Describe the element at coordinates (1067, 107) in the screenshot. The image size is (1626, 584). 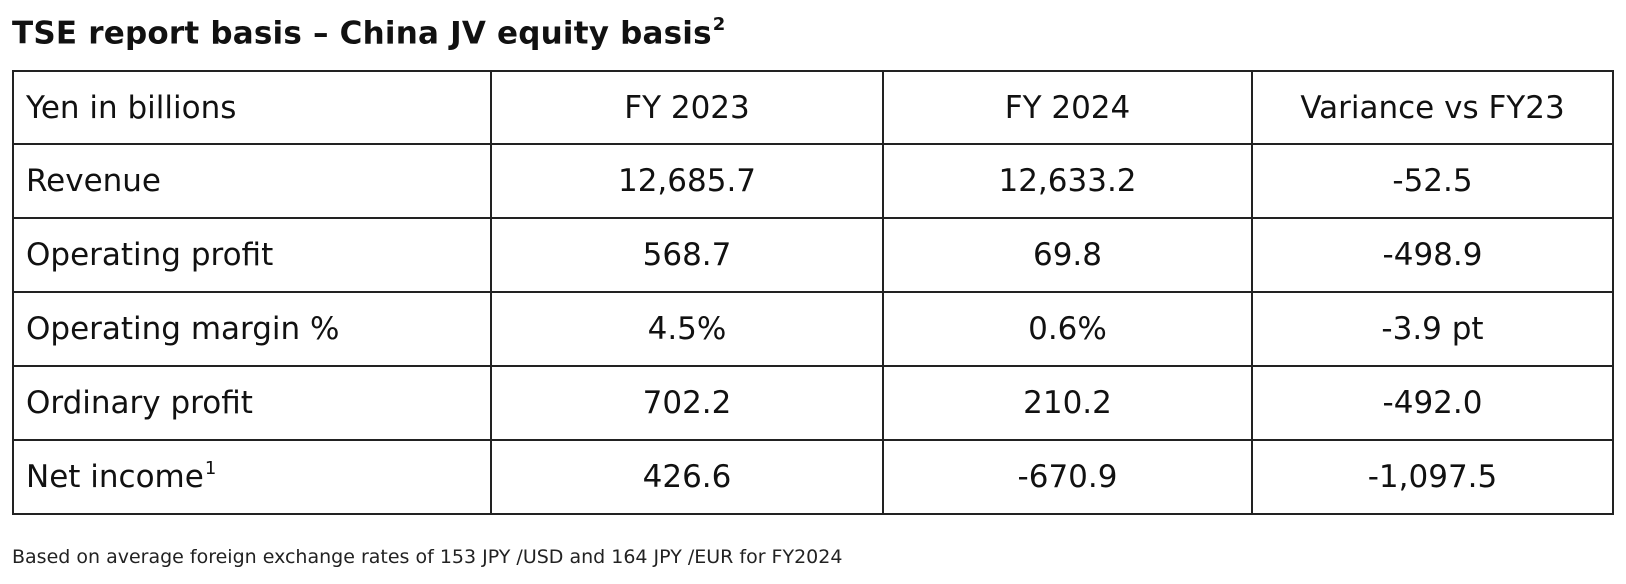
I see `header-cell-fy2024: FY 2024` at that location.